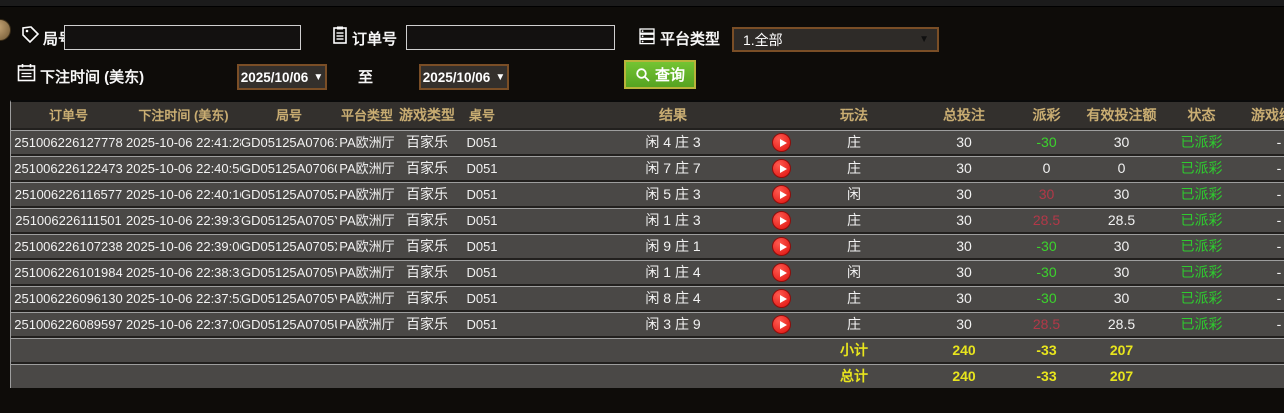 This screenshot has width=1284, height=413. I want to click on header-round-no: 局号, so click(288, 115).